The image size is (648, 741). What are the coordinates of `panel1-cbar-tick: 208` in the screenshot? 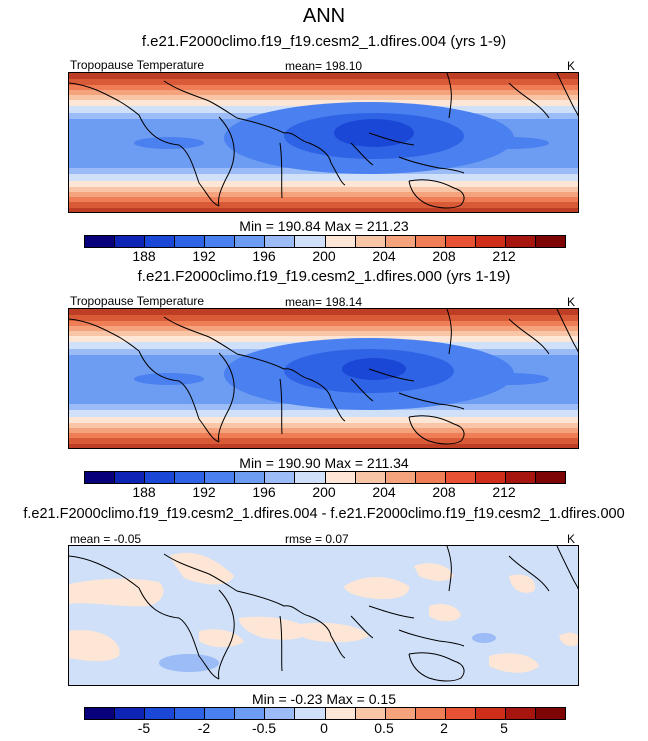 It's located at (444, 256).